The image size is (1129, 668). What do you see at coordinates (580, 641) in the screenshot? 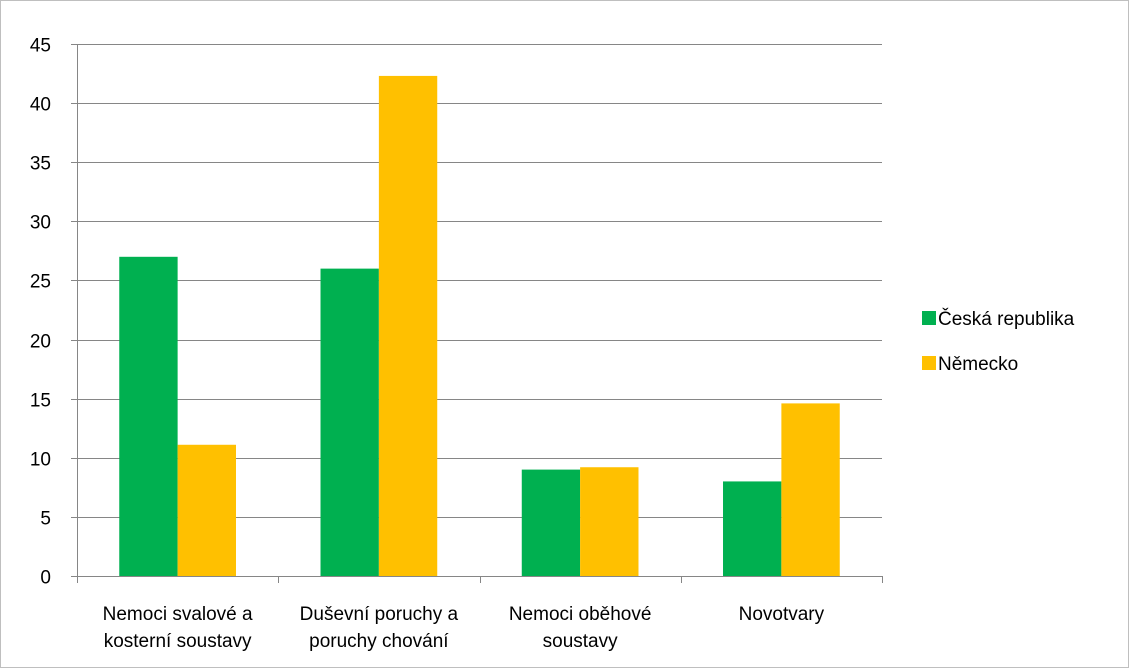
I see `x-category-label: soustavy` at bounding box center [580, 641].